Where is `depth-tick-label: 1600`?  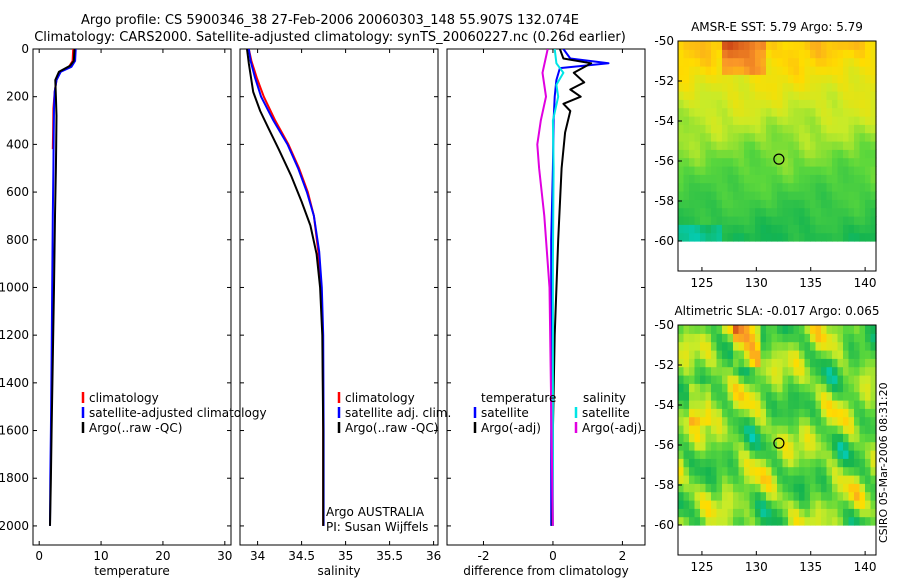 depth-tick-label: 1600 is located at coordinates (14, 431).